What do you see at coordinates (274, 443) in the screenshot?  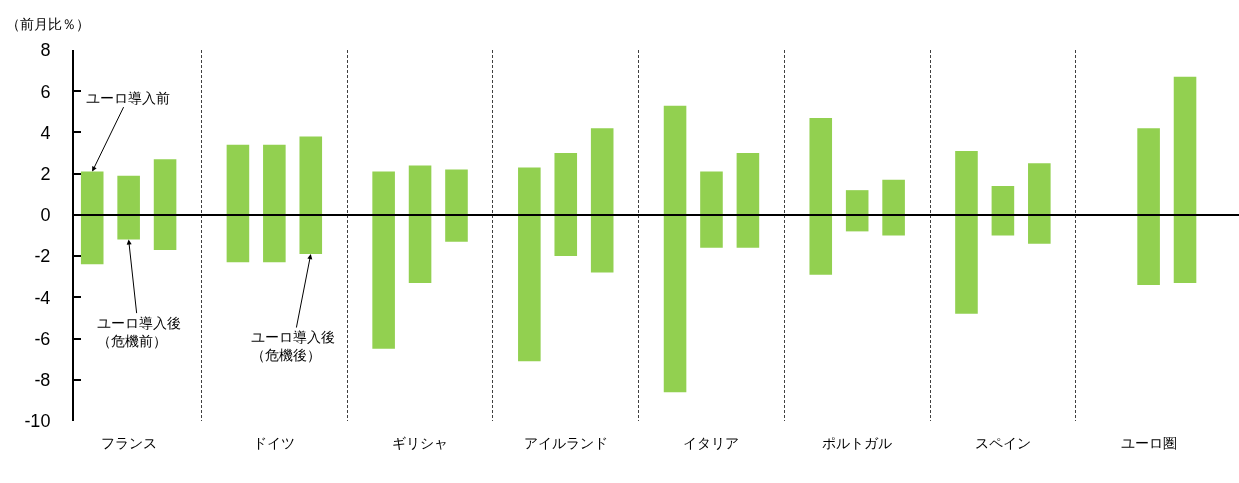 I see `x-tick-label: ドイツ` at bounding box center [274, 443].